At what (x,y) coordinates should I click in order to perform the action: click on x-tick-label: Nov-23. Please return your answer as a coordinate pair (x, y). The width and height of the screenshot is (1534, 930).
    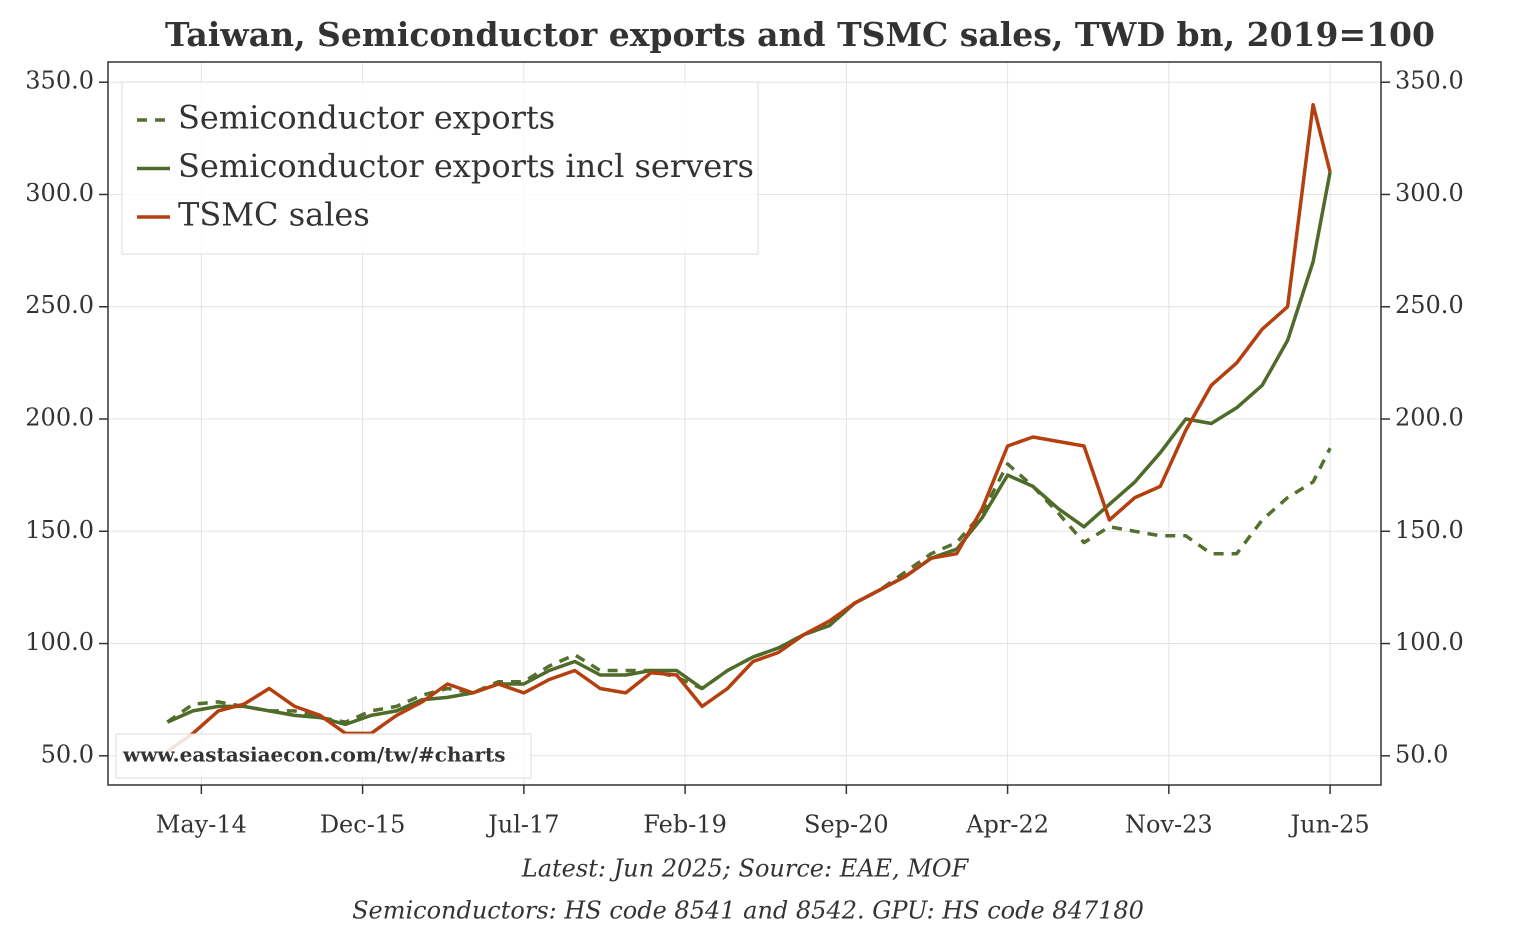
    Looking at the image, I should click on (1169, 825).